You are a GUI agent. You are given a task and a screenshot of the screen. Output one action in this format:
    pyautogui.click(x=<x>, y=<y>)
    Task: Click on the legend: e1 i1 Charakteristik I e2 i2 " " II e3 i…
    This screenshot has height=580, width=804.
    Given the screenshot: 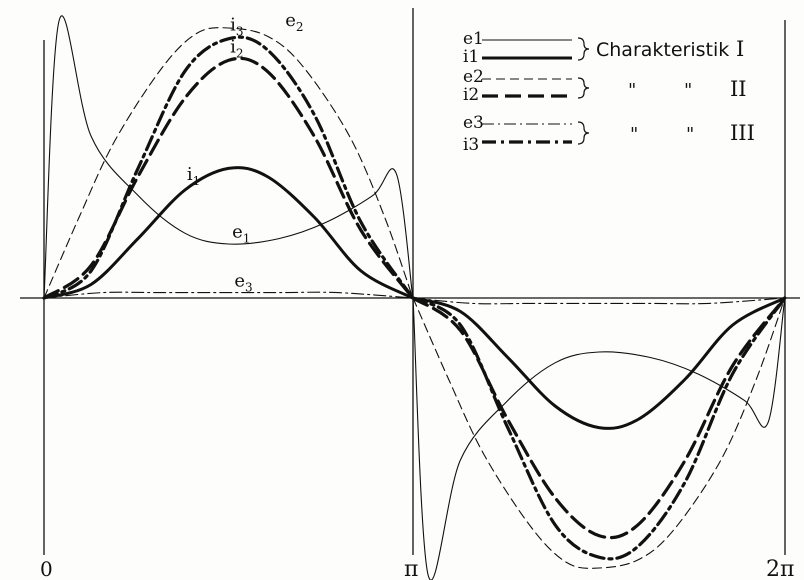 What is the action you would take?
    pyautogui.click(x=609, y=92)
    